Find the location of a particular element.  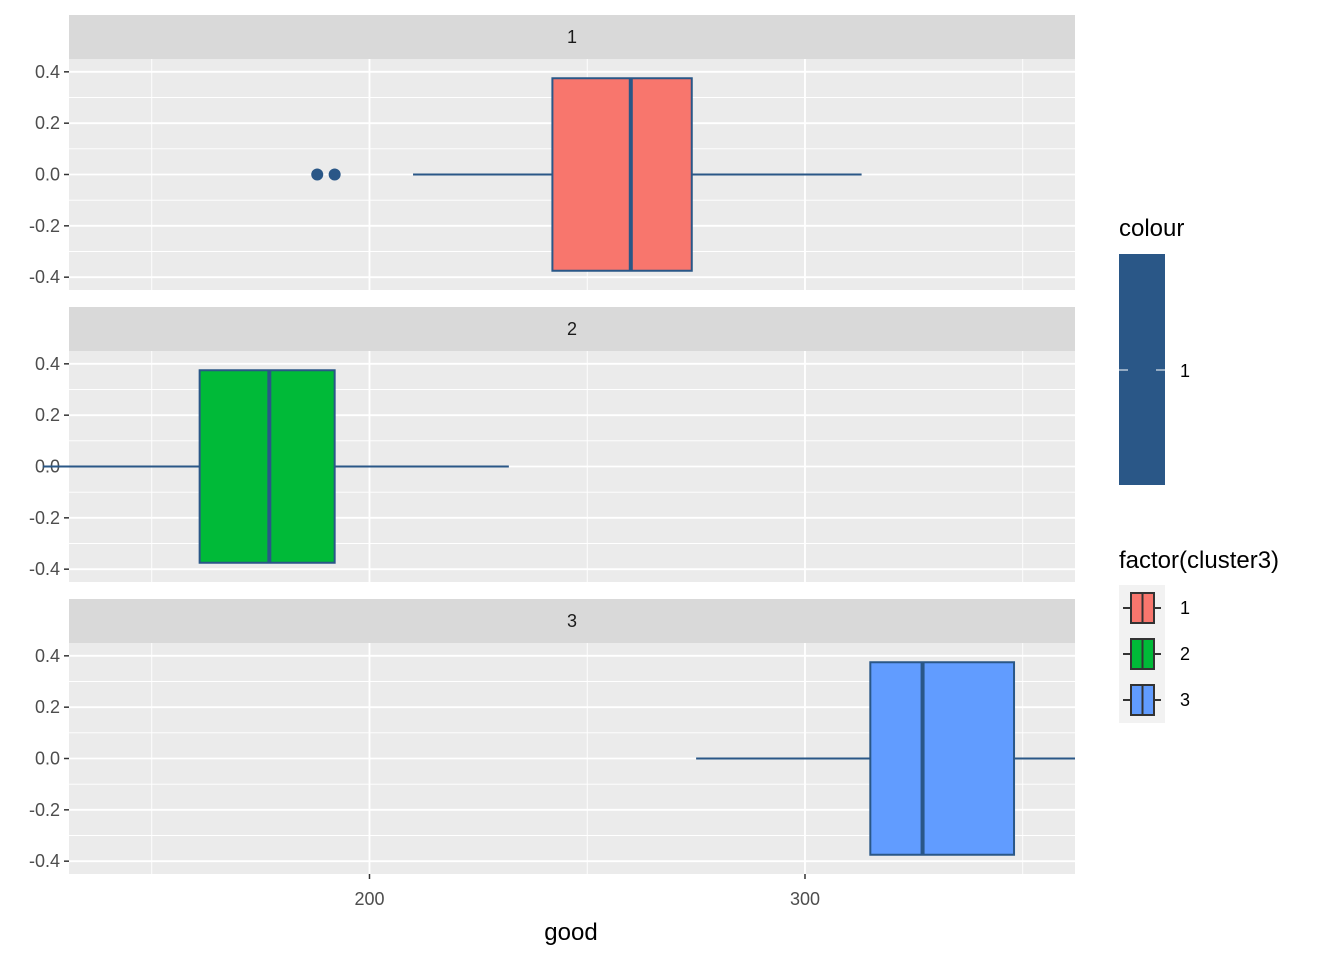

legend-label: 1 is located at coordinates (1185, 608).